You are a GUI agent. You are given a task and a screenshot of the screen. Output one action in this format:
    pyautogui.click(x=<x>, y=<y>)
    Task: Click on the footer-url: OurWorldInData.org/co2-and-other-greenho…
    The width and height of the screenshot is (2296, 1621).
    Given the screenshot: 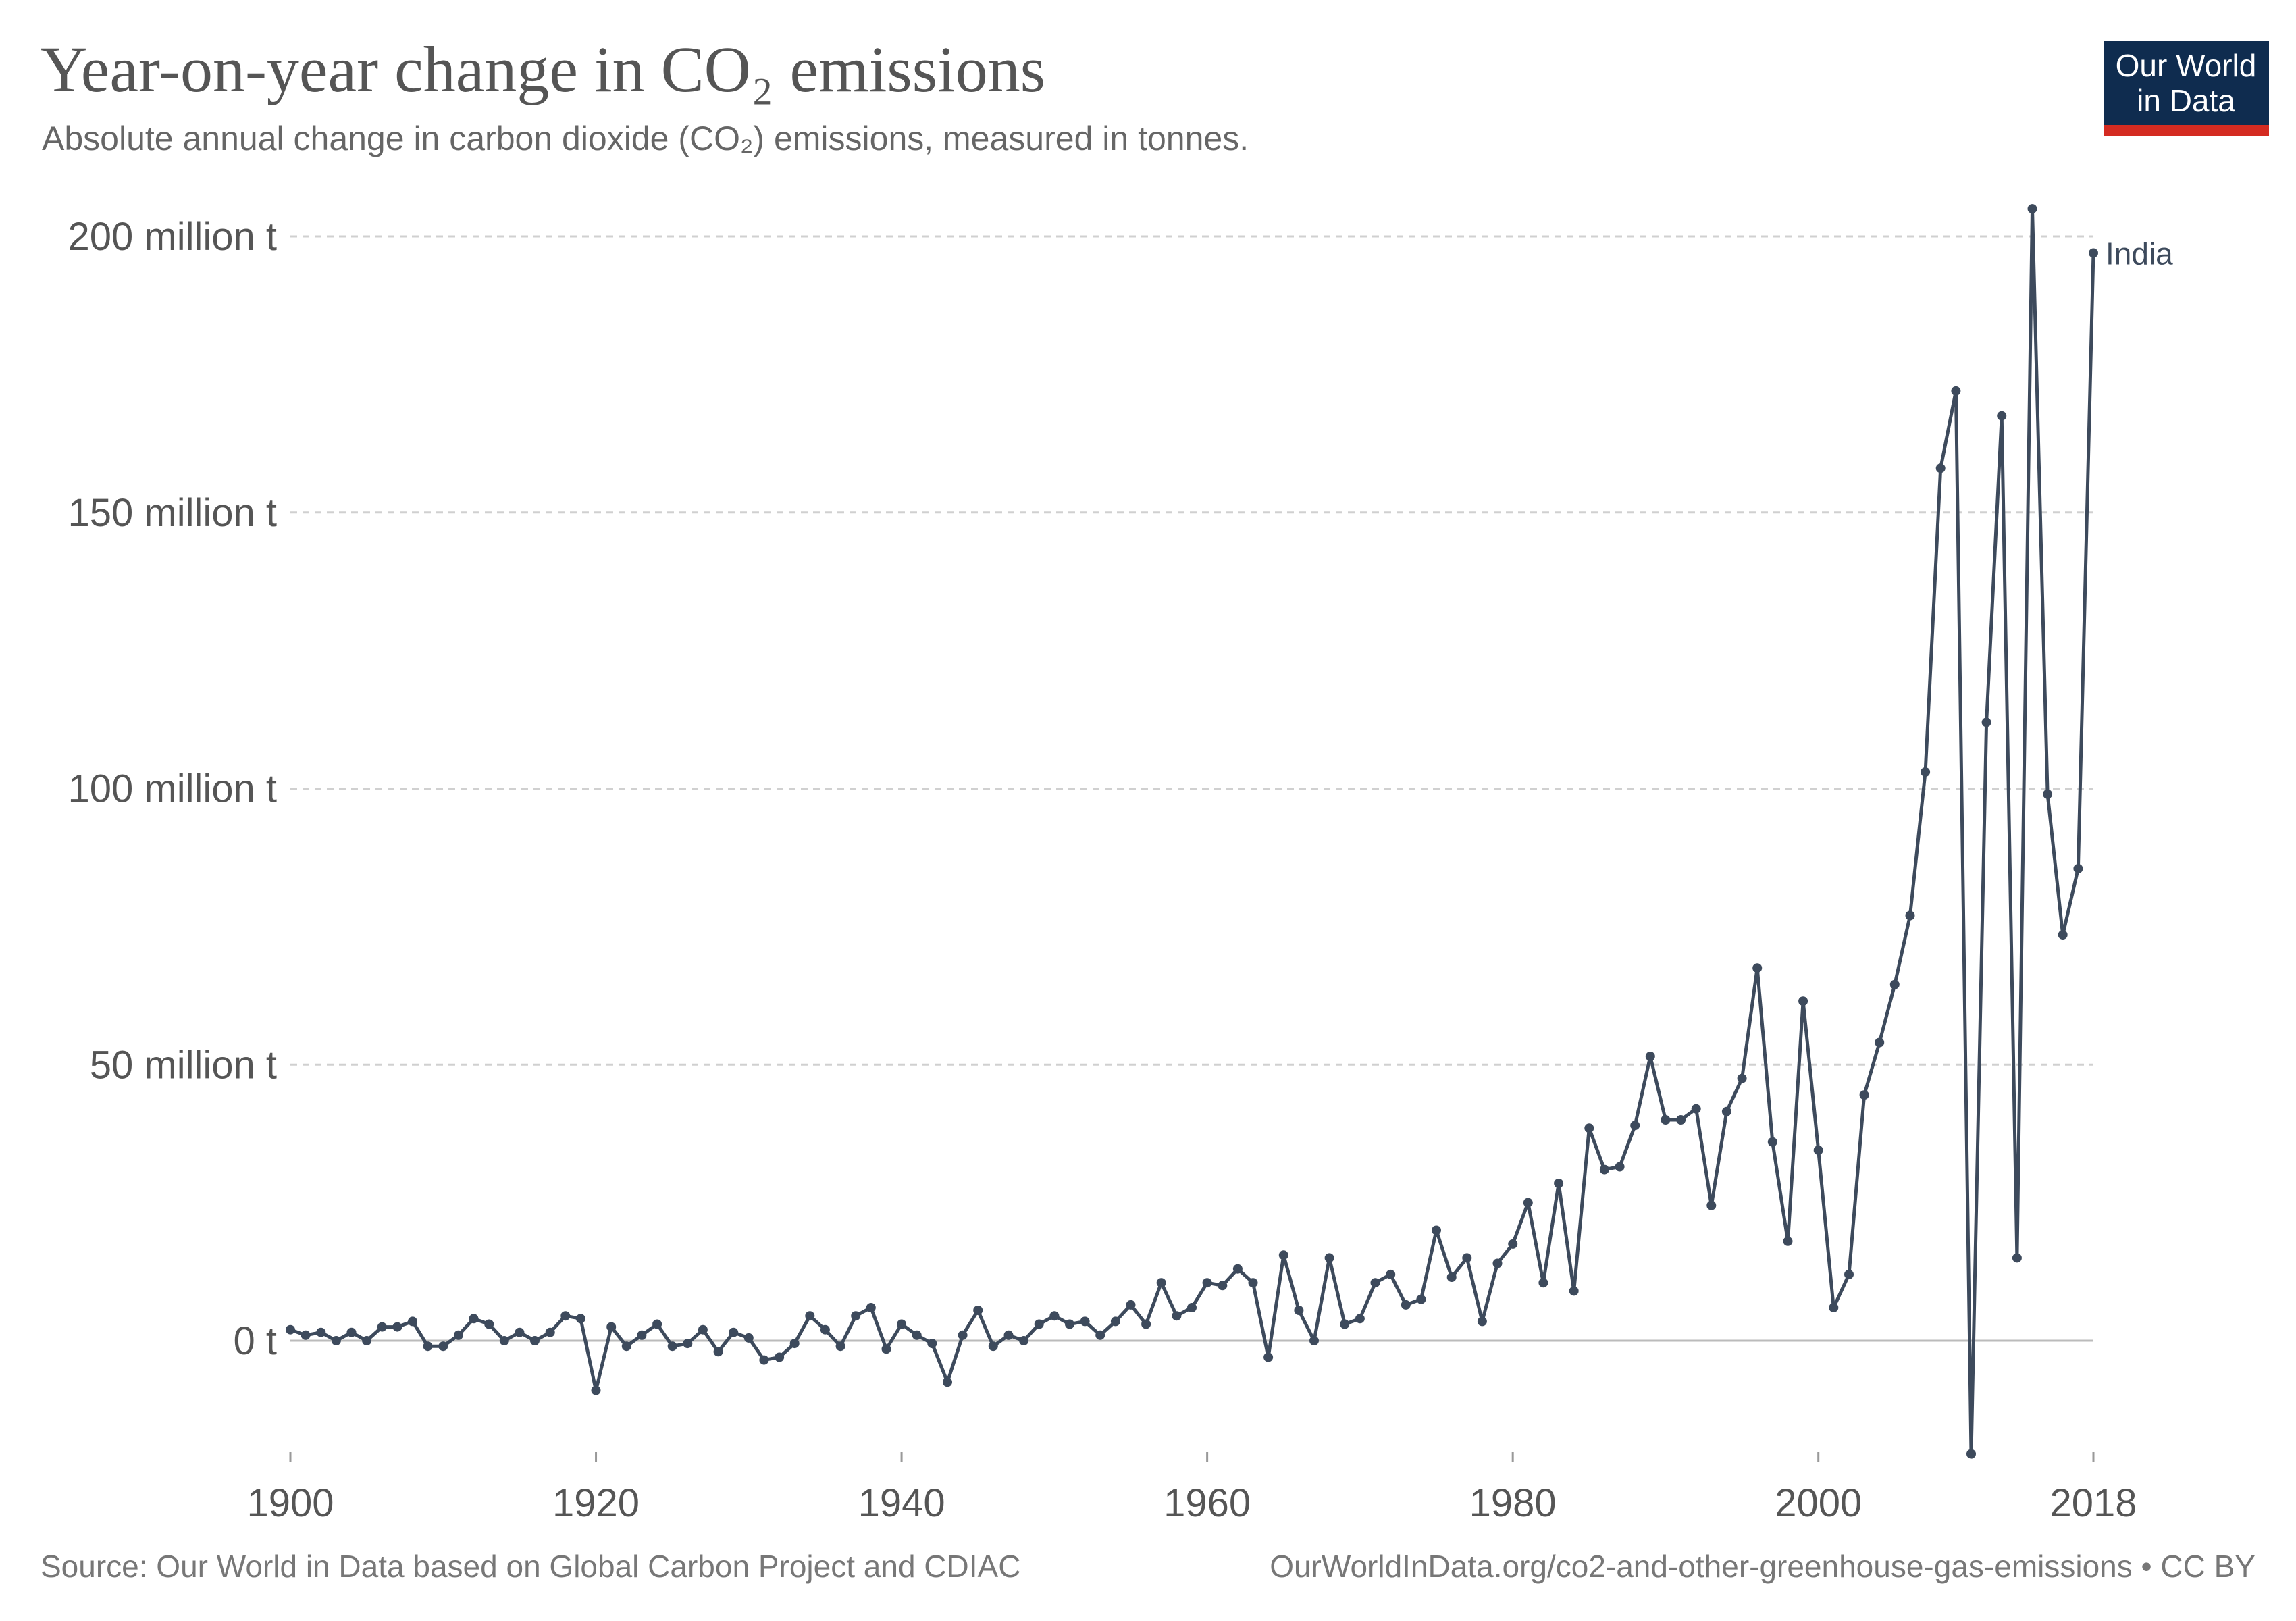 What is the action you would take?
    pyautogui.click(x=1762, y=1566)
    